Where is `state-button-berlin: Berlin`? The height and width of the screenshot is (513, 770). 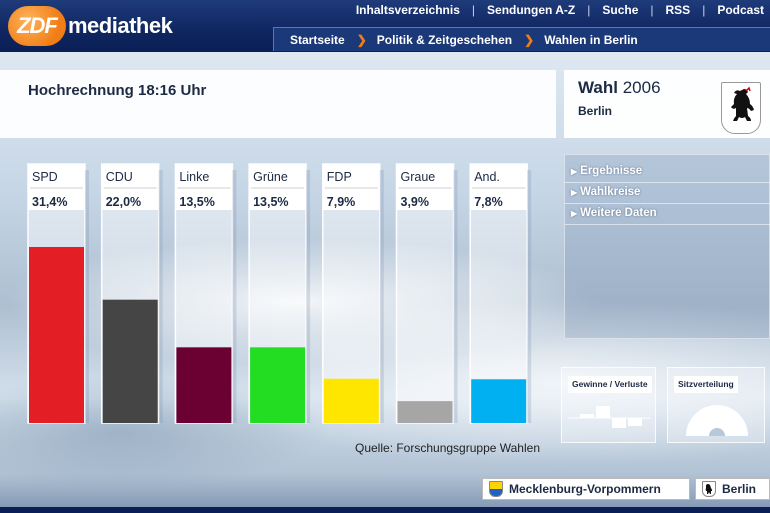 state-button-berlin: Berlin is located at coordinates (732, 489).